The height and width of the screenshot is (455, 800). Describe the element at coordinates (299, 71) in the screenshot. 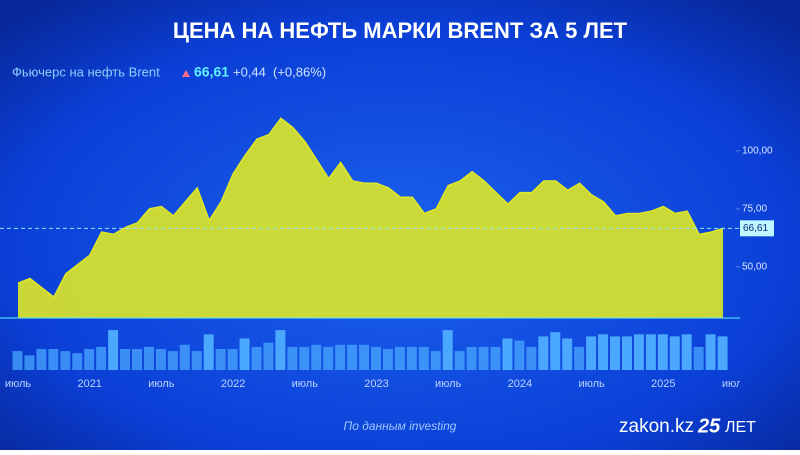

I see `change-pct: (+0,86%)` at that location.